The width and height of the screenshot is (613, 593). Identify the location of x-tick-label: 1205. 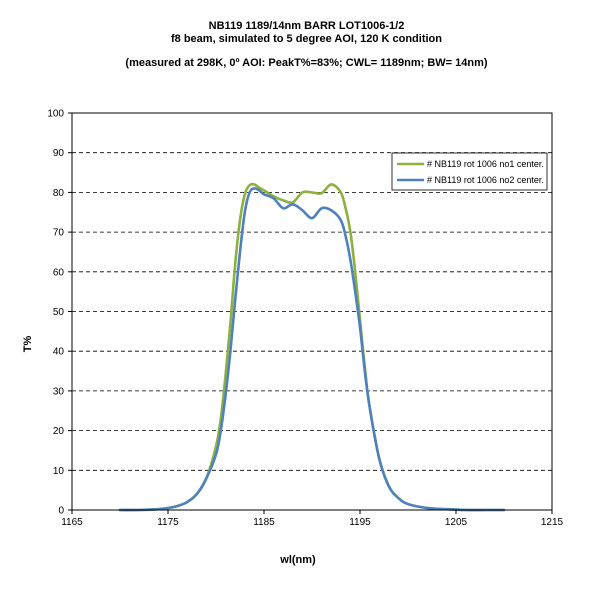
(456, 522).